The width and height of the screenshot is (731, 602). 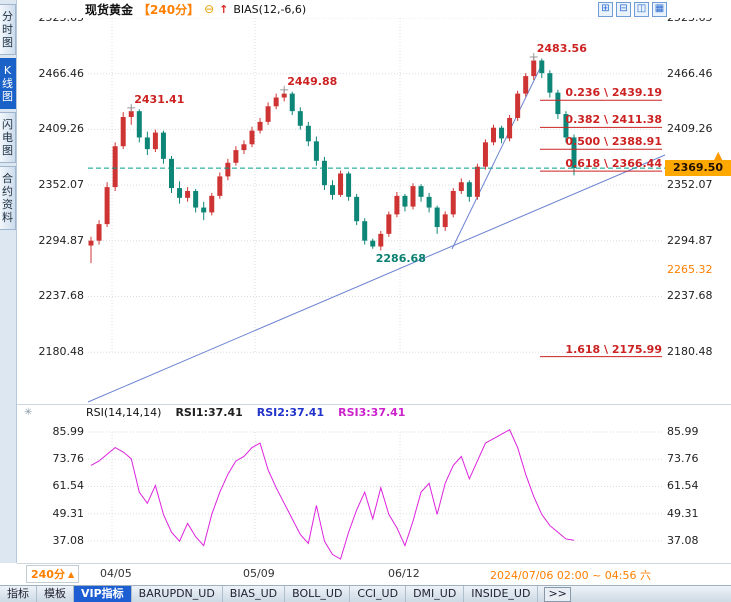 I want to click on sidebar-tab-合约资料: 合约资料, so click(x=8, y=198).